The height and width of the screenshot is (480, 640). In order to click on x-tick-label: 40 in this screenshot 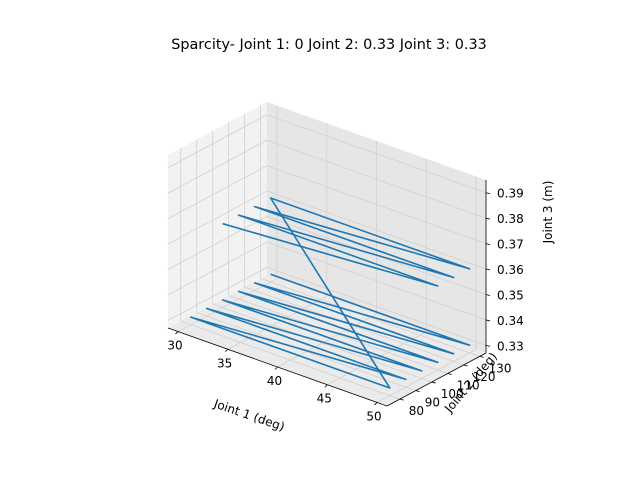, I will do `click(274, 381)`.